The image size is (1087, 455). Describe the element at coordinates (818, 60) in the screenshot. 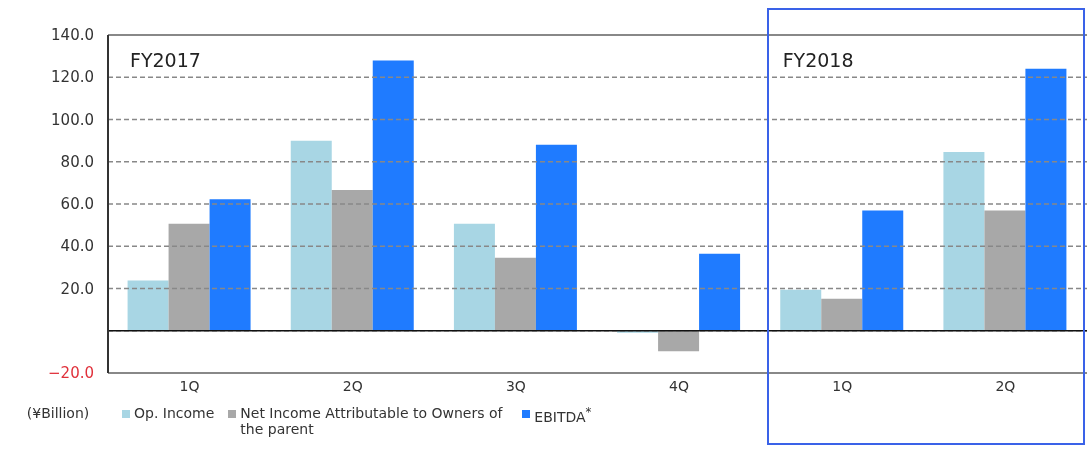

I see `annotation: FY2018` at that location.